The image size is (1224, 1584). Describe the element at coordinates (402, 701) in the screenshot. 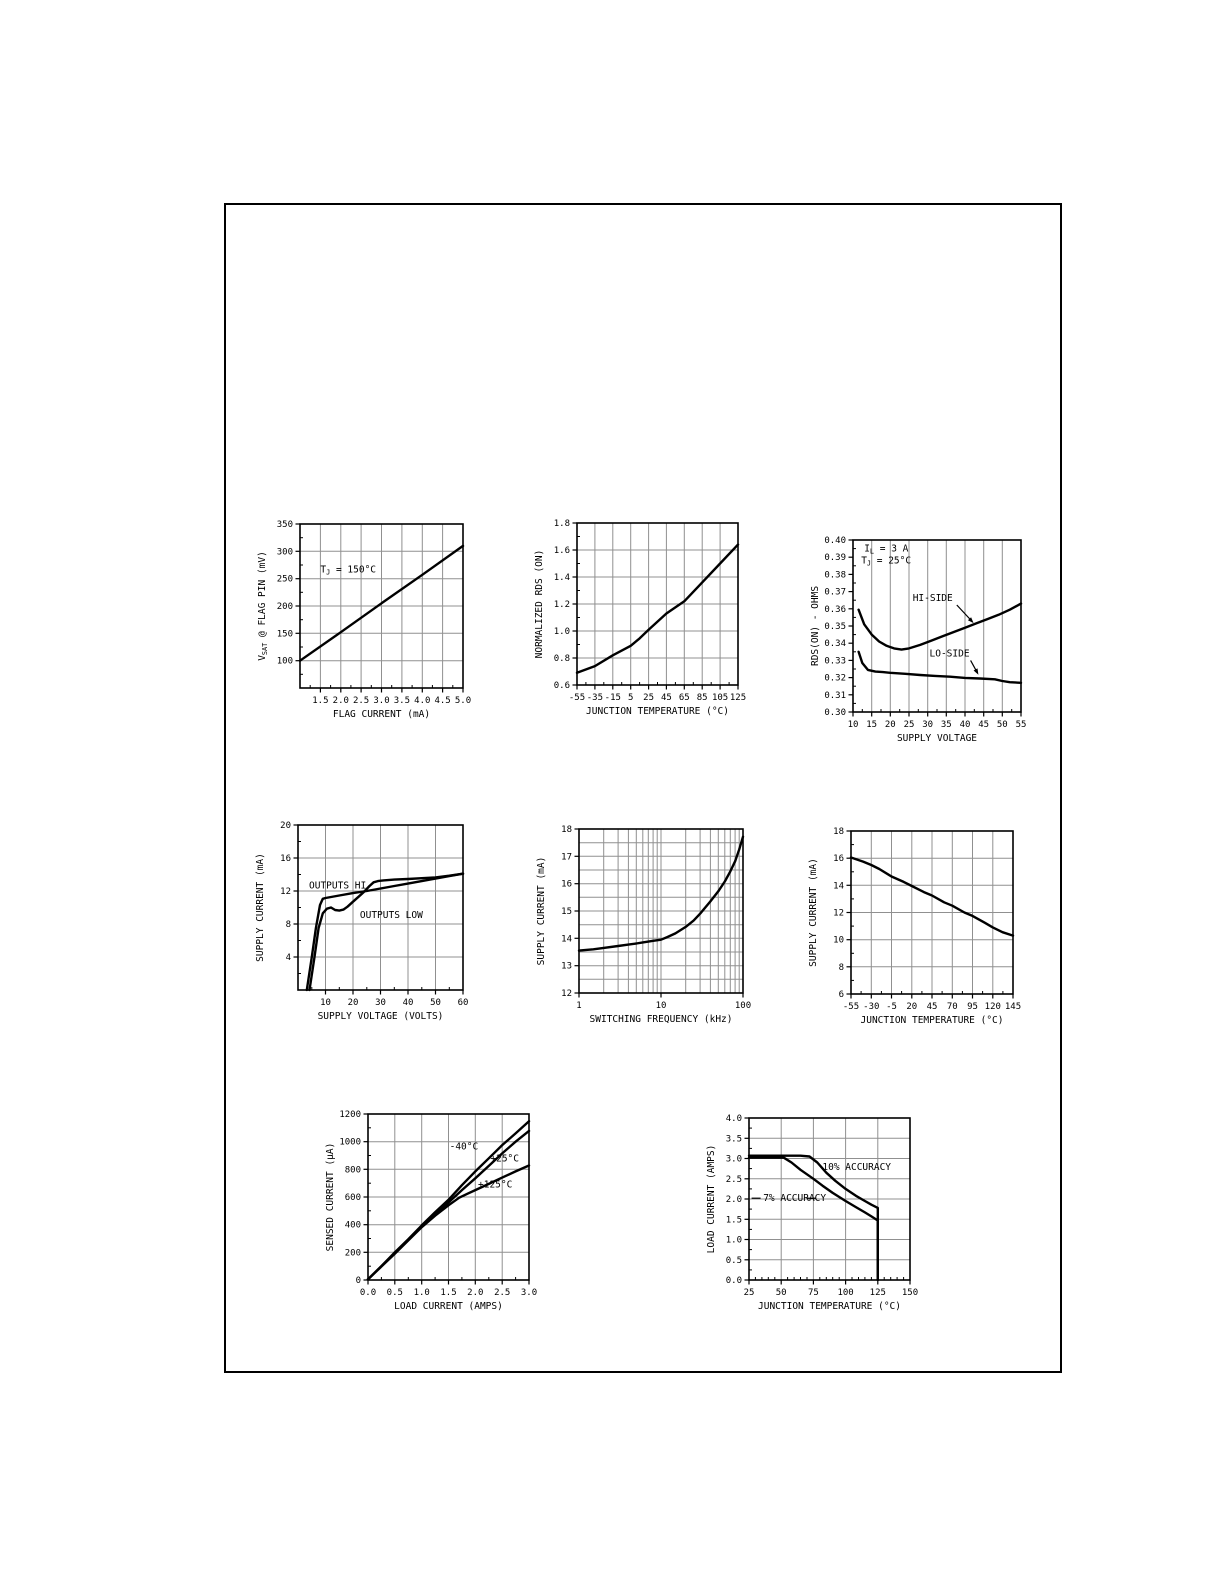

I see `x-tick-label: 3.5` at that location.